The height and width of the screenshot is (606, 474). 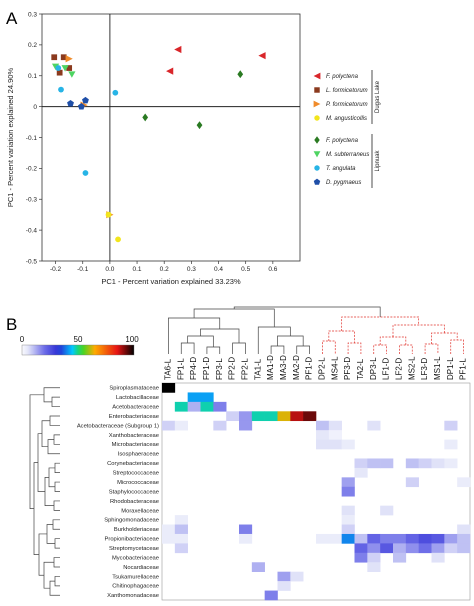 What do you see at coordinates (373, 368) in the screenshot?
I see `column-label: DP3-L` at bounding box center [373, 368].